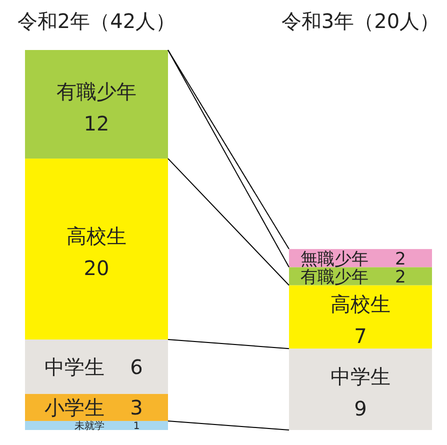  Describe the element at coordinates (334, 277) in the screenshot. I see `series-label: 有職少年` at that location.